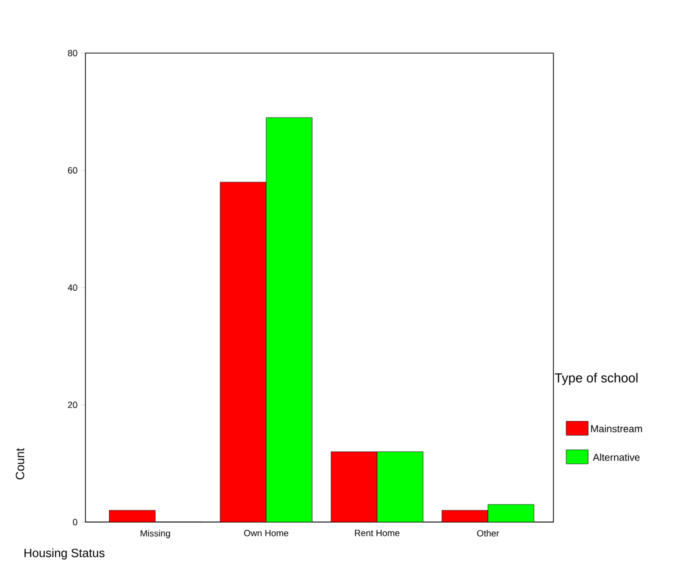 The image size is (700, 569). What do you see at coordinates (75, 522) in the screenshot?
I see `y-tick-label: 0` at bounding box center [75, 522].